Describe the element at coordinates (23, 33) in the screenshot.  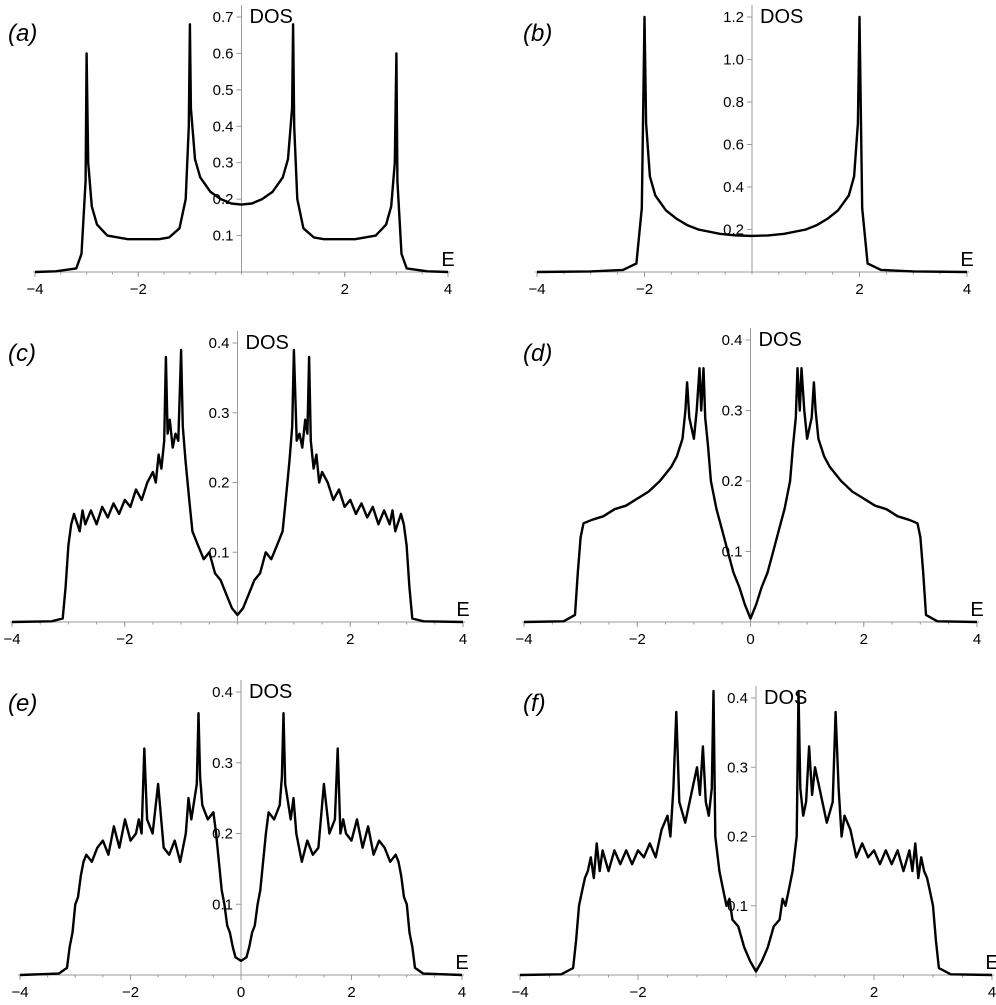
I see `panel-label: (a)` at that location.